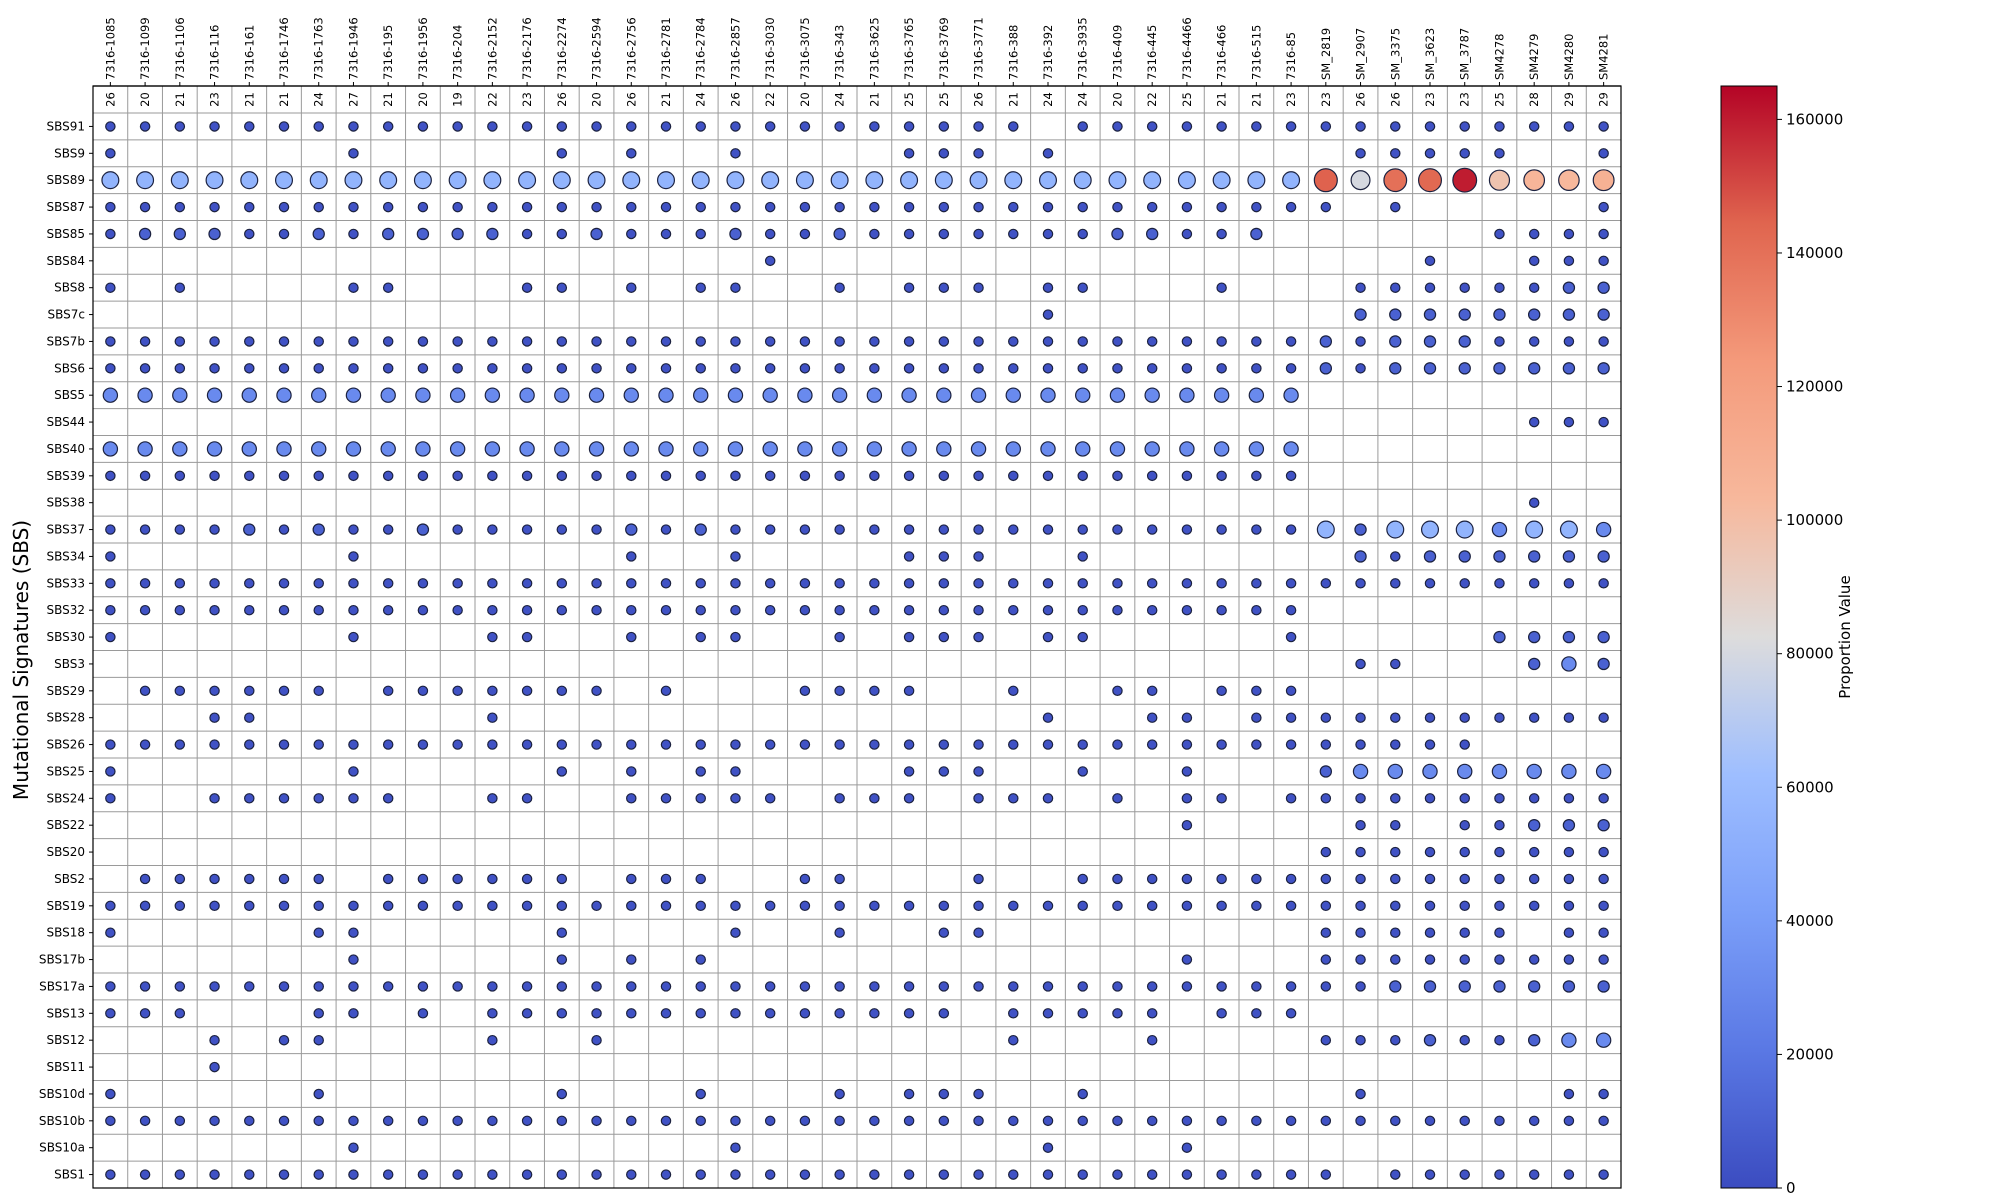  What do you see at coordinates (145, 99) in the screenshot?
I see `sample-count-label: 20` at bounding box center [145, 99].